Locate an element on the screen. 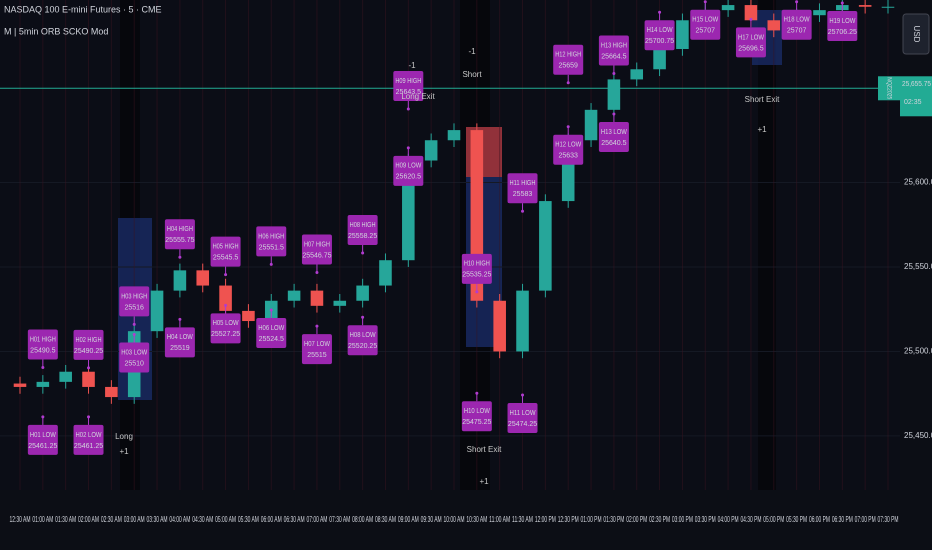 Image resolution: width=932 pixels, height=550 pixels. x-tick-label: 05:30 AM is located at coordinates (248, 519).